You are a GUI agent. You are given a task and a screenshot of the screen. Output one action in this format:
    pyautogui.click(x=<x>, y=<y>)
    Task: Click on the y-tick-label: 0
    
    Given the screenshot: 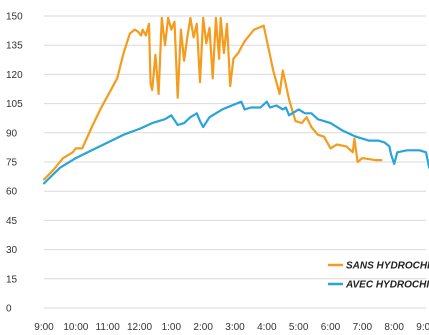 What is the action you would take?
    pyautogui.click(x=9, y=309)
    